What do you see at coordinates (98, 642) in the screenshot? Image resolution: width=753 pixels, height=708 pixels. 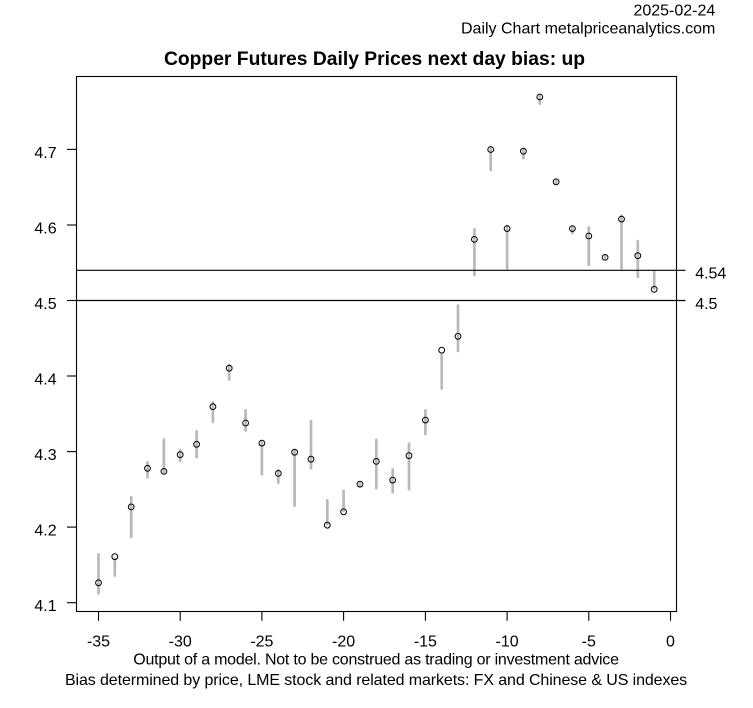 I see `svg-text: -35` at bounding box center [98, 642].